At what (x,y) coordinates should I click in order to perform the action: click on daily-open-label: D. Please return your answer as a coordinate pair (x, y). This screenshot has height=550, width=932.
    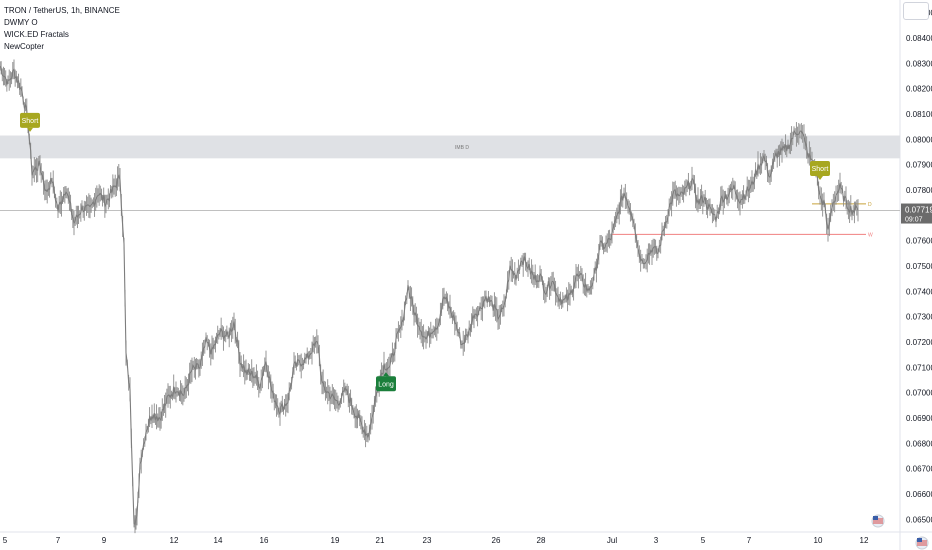
    Looking at the image, I should click on (870, 205).